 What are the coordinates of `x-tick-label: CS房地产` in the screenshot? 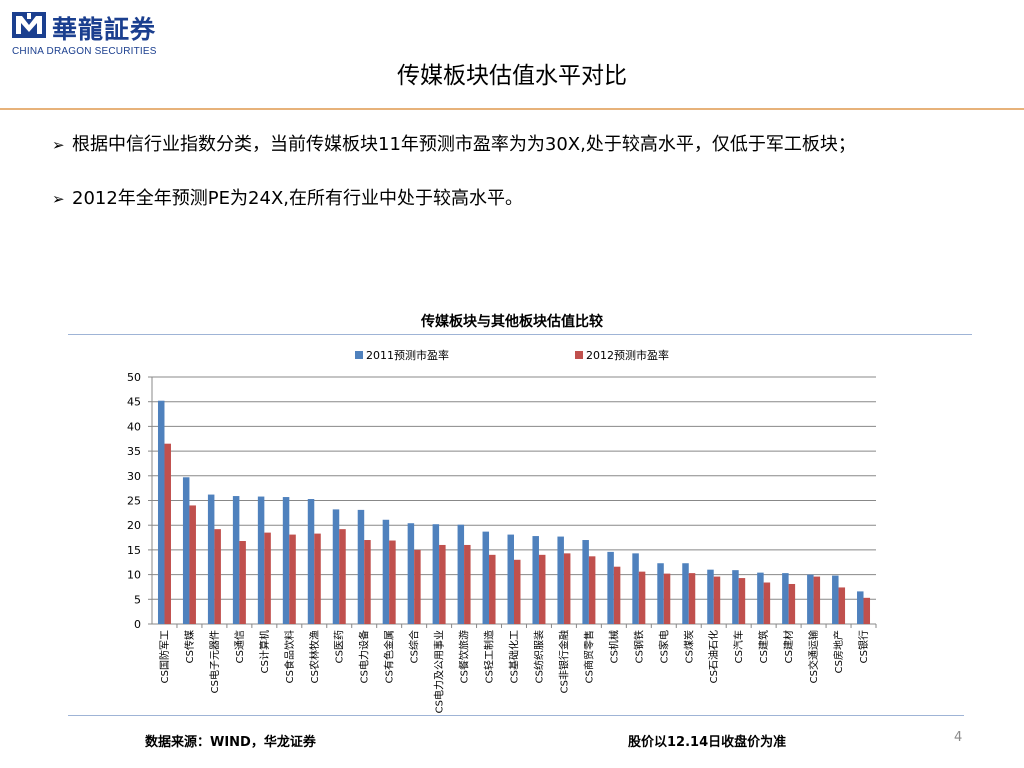 It's located at (838, 651).